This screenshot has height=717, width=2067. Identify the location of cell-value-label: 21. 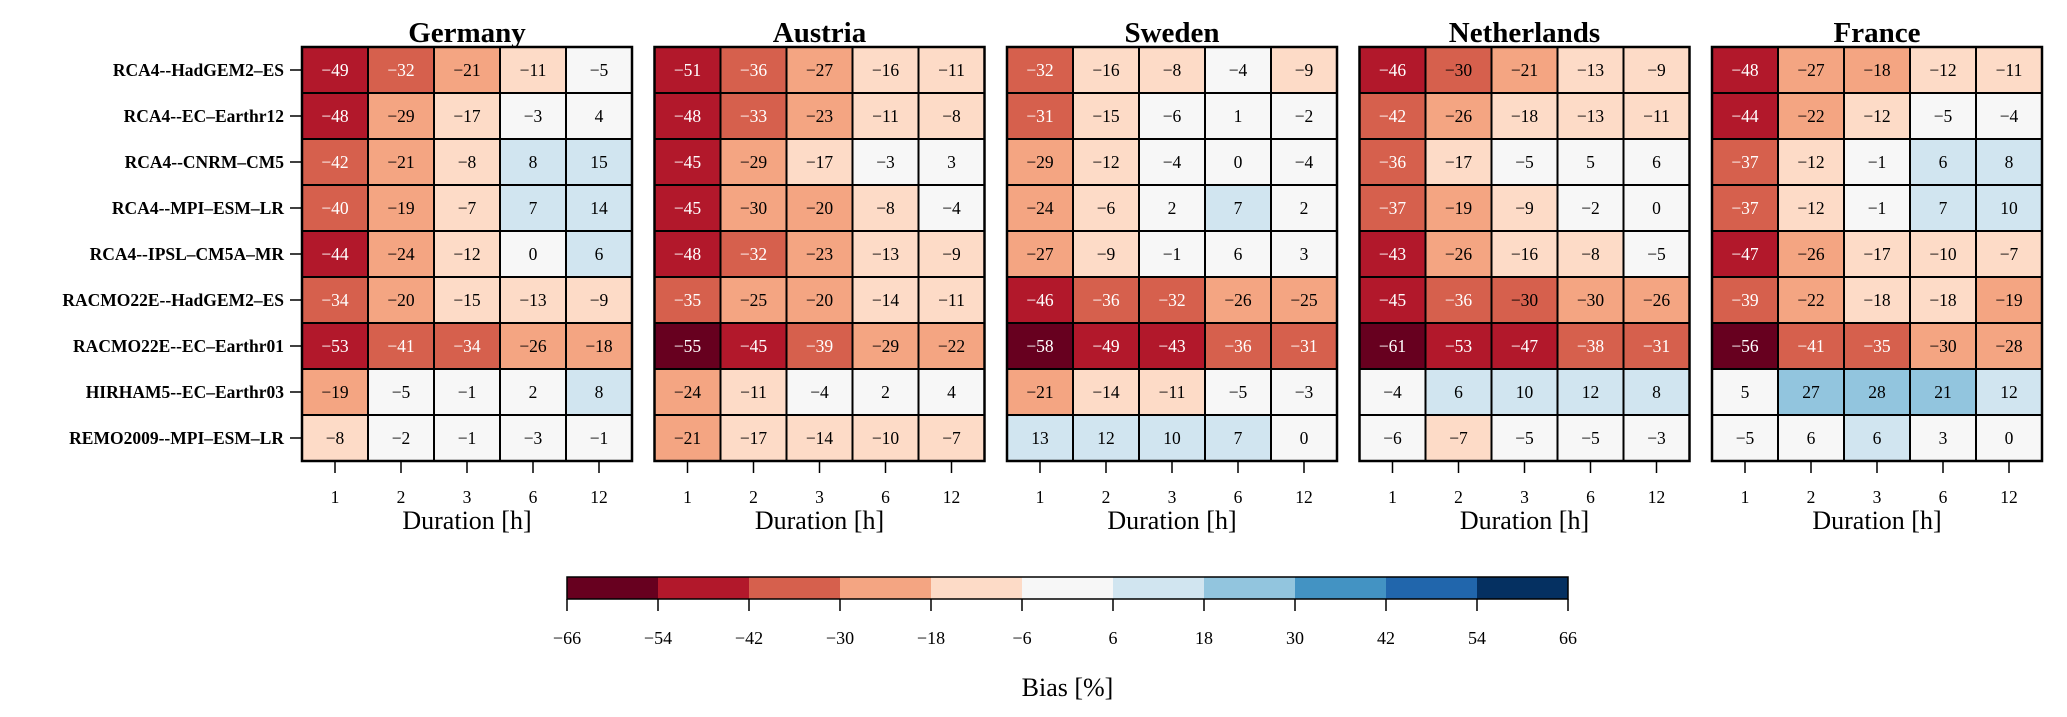
(1943, 392).